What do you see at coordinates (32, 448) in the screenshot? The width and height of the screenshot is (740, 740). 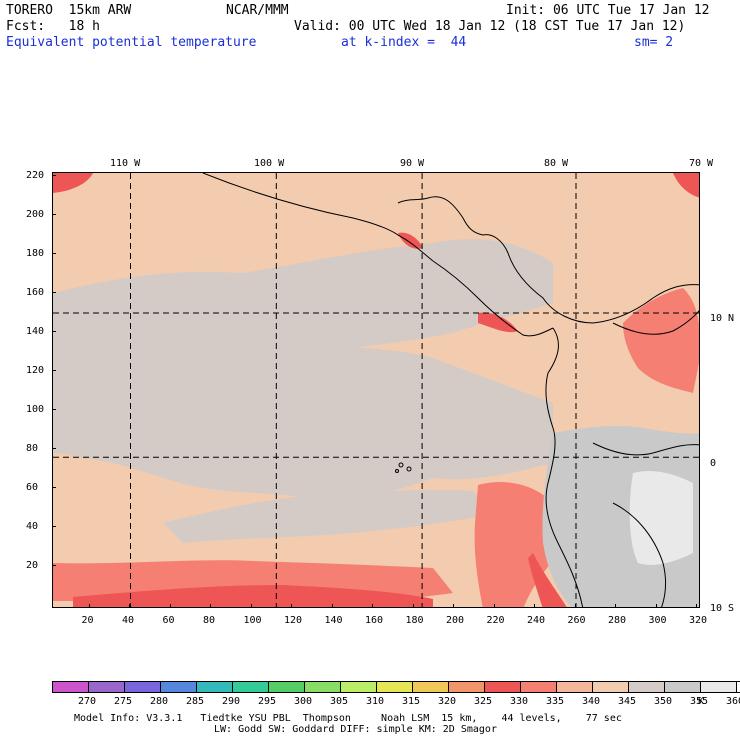 I see `y-tick-label: 80` at bounding box center [32, 448].